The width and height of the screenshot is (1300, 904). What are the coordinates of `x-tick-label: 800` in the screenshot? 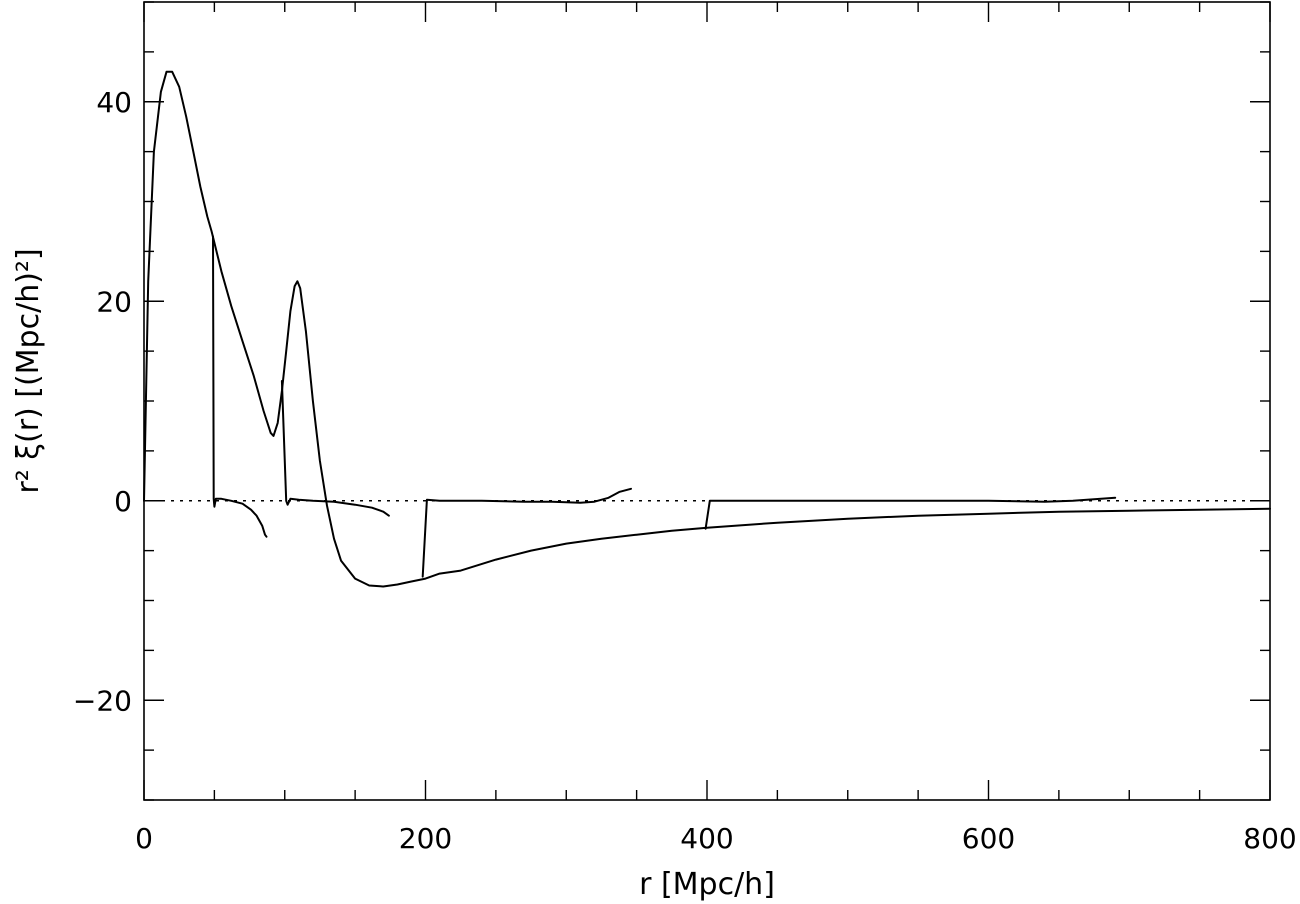 It's located at (1269, 838).